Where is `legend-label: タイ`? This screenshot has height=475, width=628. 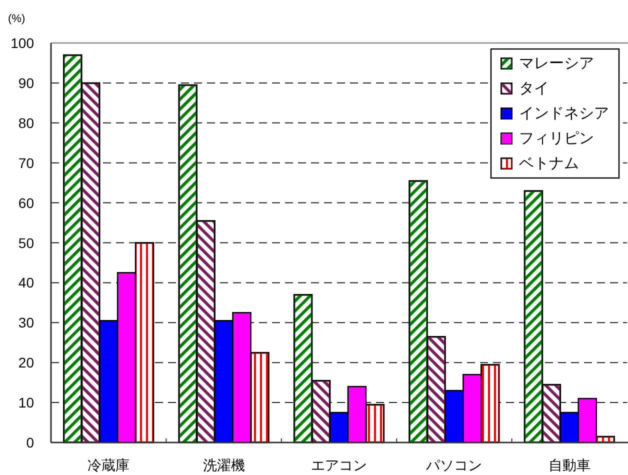 legend-label: タイ is located at coordinates (534, 88).